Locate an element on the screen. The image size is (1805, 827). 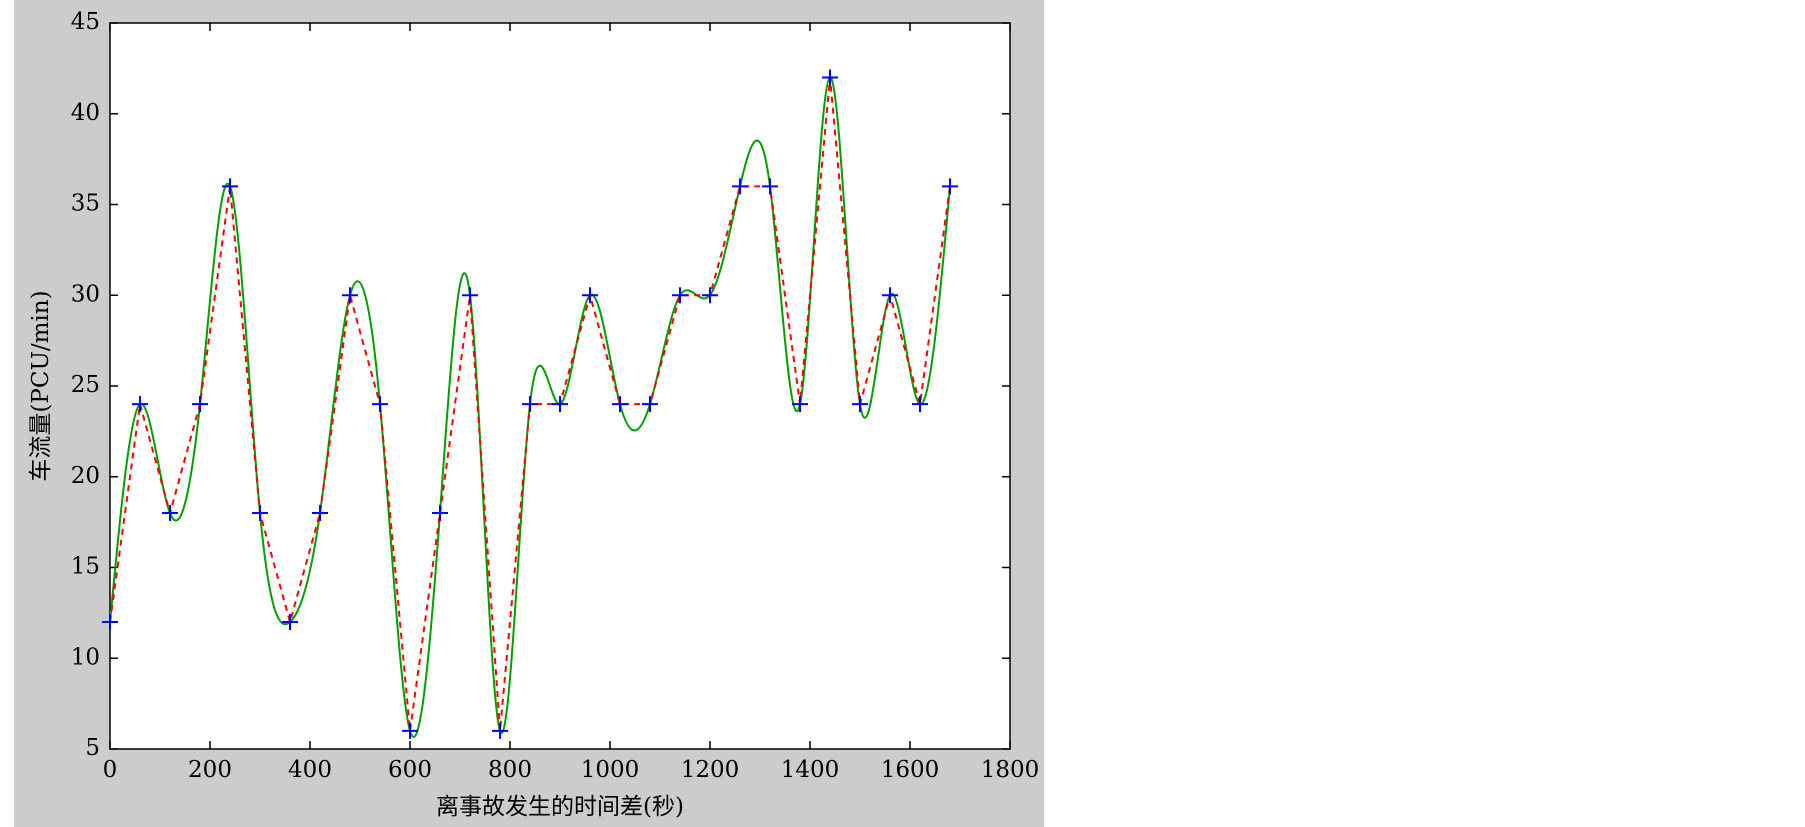
x-tick-label: 600 is located at coordinates (410, 770).